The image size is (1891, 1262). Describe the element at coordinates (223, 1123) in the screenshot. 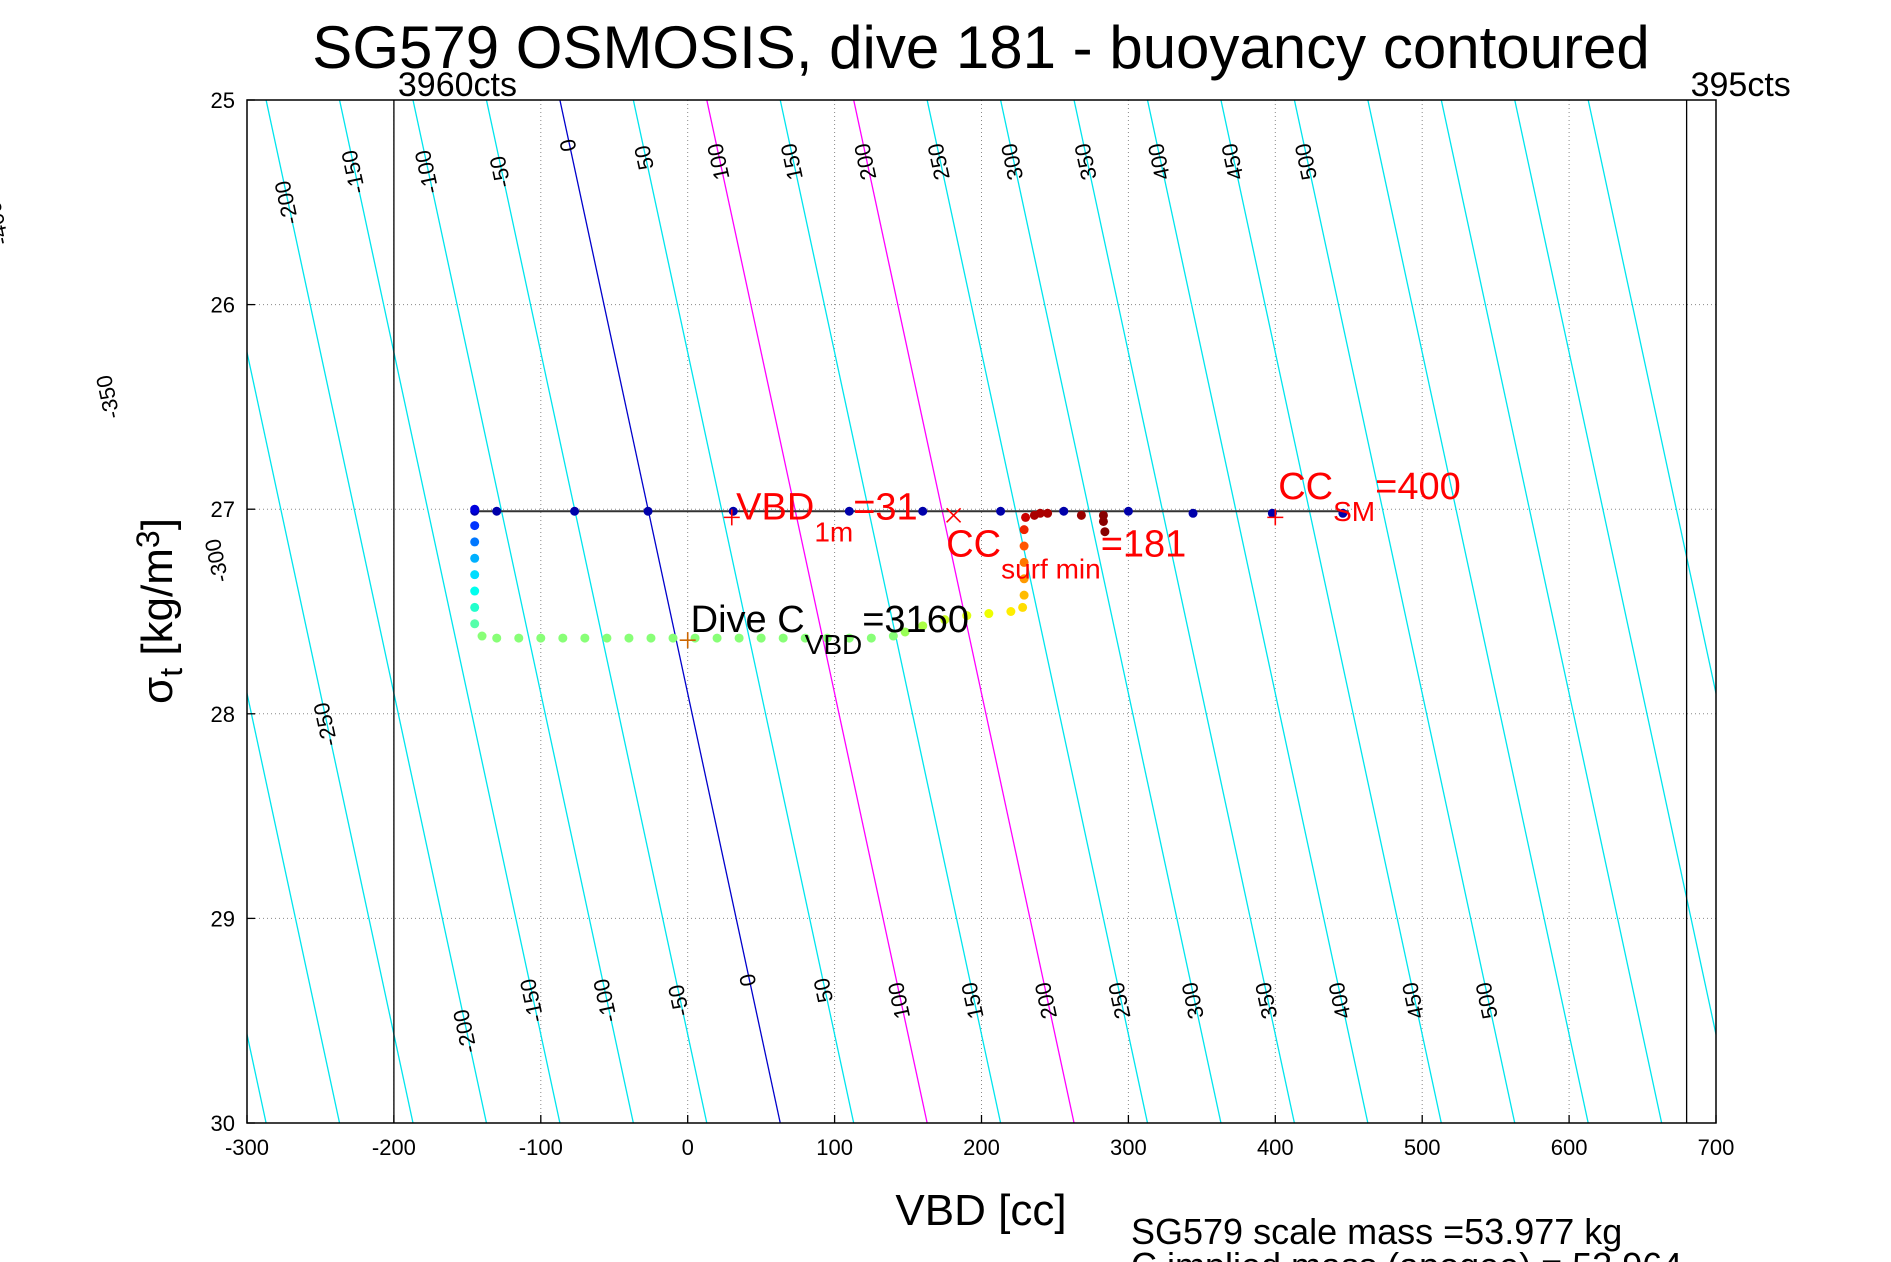

I see `y-tick-label: 30` at that location.